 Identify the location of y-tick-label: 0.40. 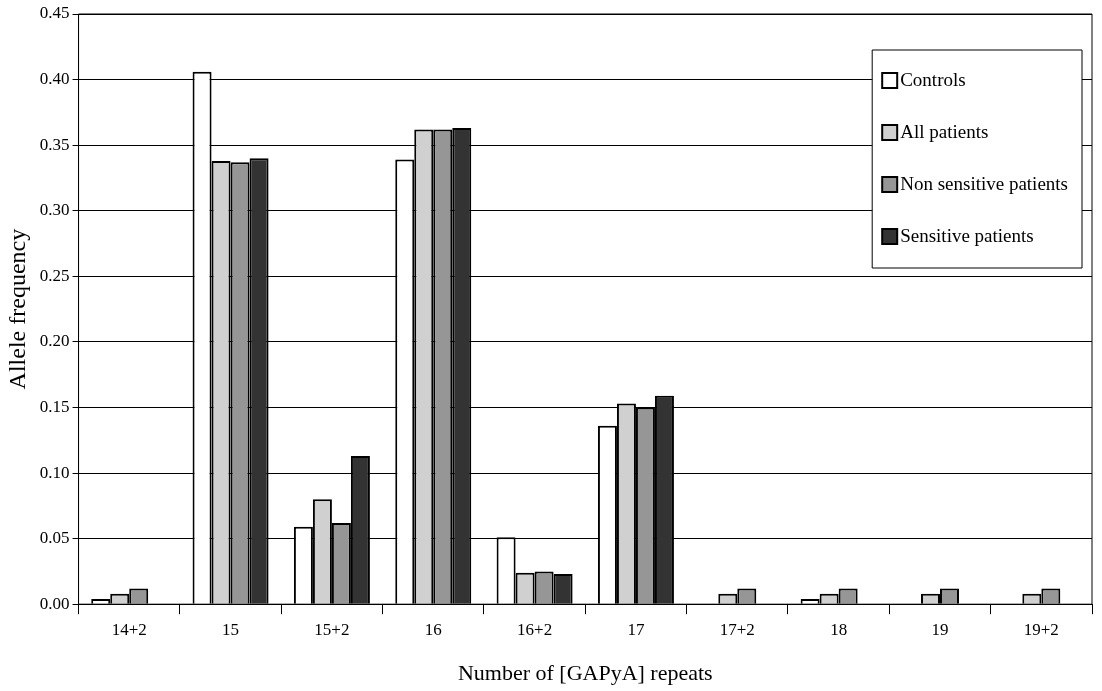
(54, 79).